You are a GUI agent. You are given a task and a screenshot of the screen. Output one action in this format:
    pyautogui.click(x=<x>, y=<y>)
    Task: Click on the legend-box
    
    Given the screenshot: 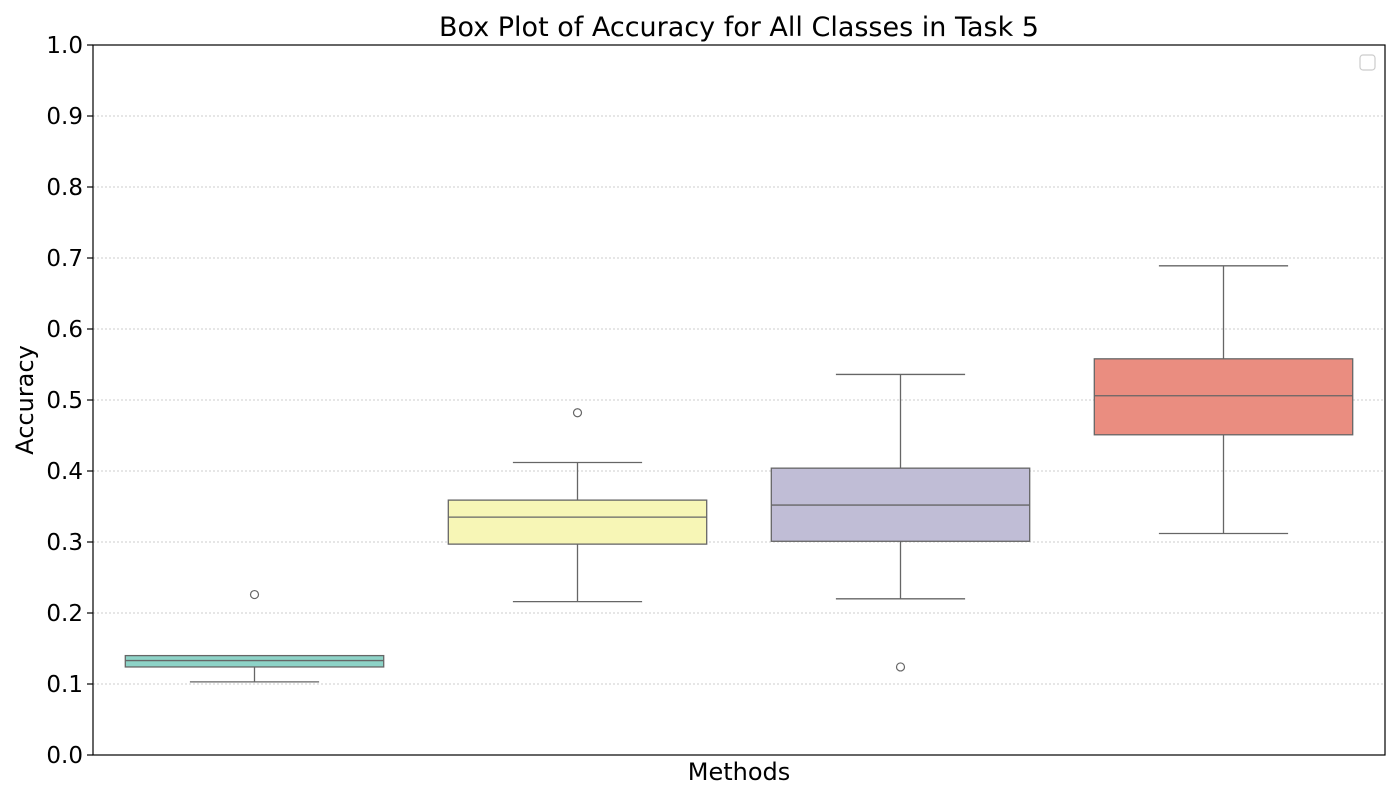 What is the action you would take?
    pyautogui.click(x=1367, y=62)
    